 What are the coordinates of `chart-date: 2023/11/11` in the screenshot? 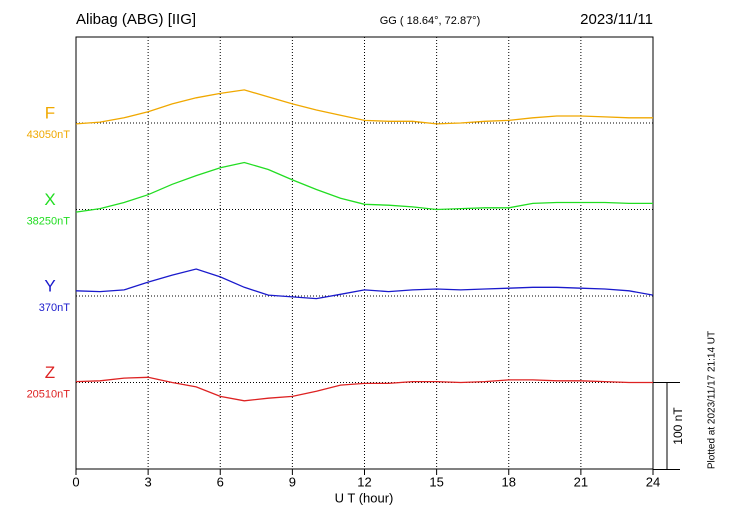 It's located at (616, 19).